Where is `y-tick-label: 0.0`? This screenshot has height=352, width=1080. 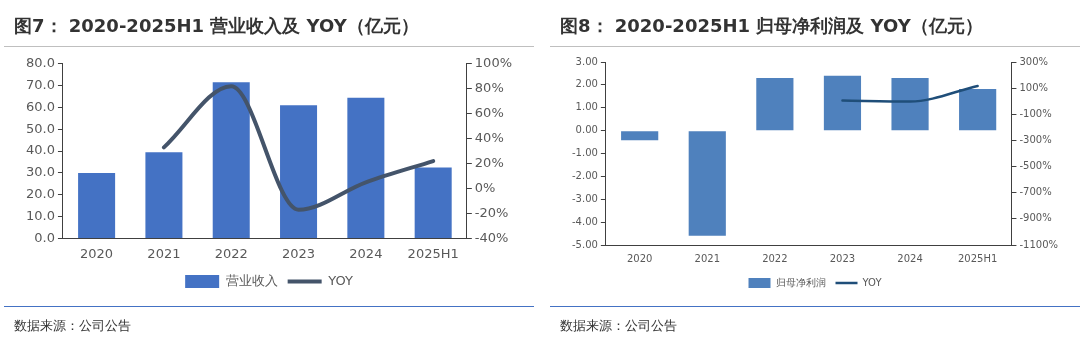 y-tick-label: 0.0 is located at coordinates (44, 237).